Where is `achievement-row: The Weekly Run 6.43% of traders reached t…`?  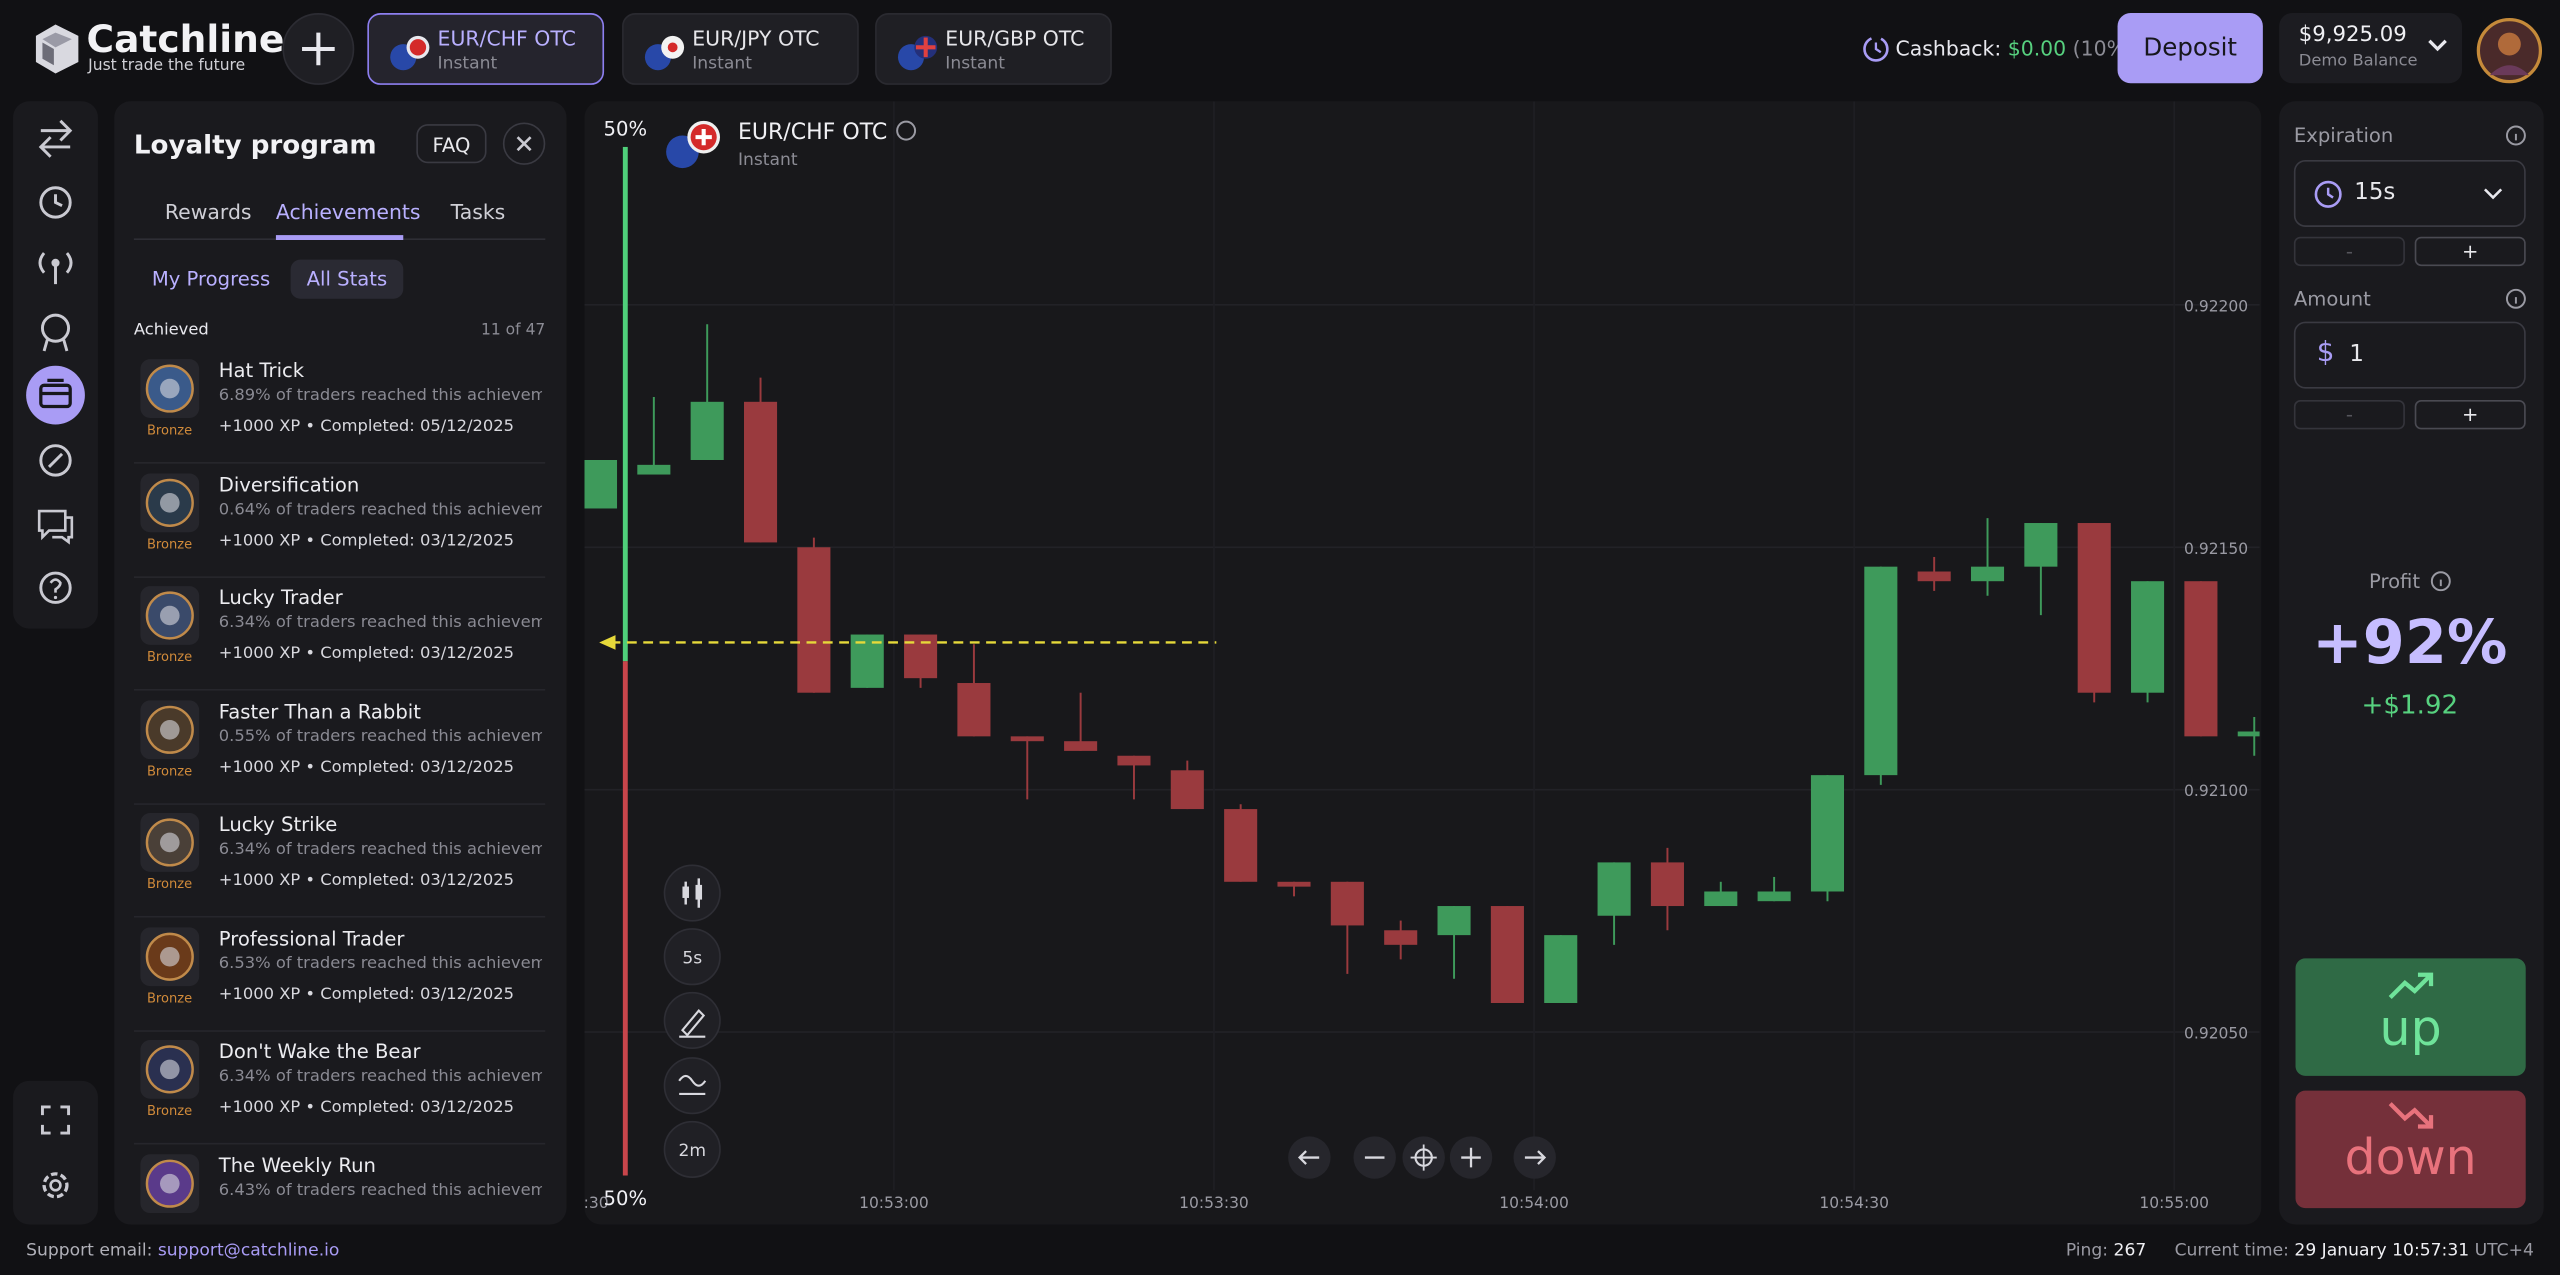 achievement-row: The Weekly Run 6.43% of traders reached t… is located at coordinates (339, 1184).